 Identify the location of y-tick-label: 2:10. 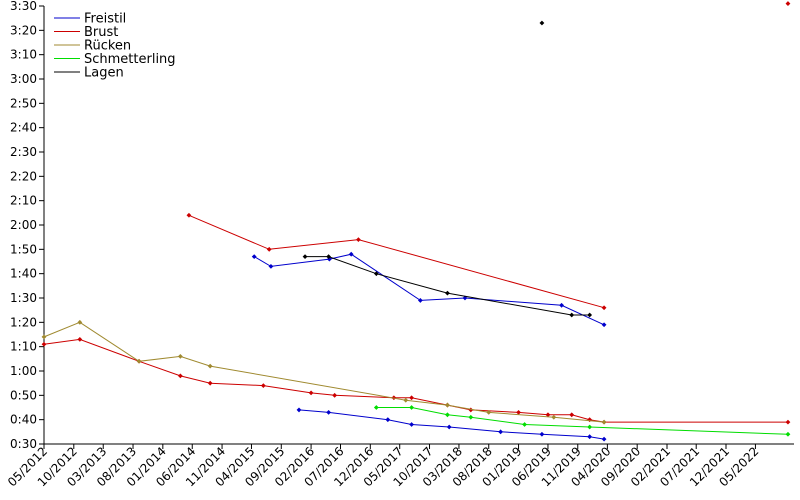
(23, 201).